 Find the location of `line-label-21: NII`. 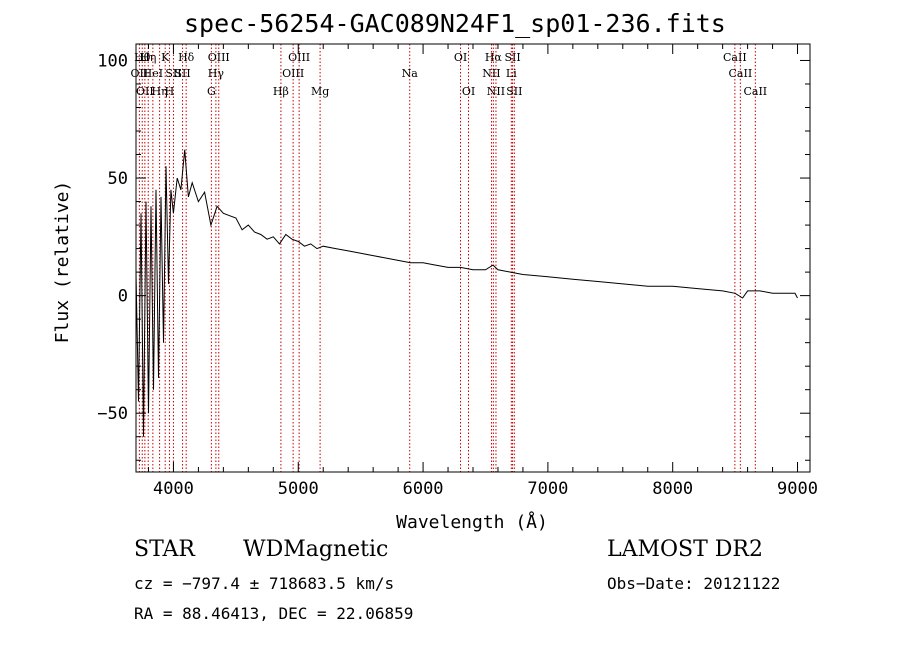

line-label-21: NII is located at coordinates (491, 73).